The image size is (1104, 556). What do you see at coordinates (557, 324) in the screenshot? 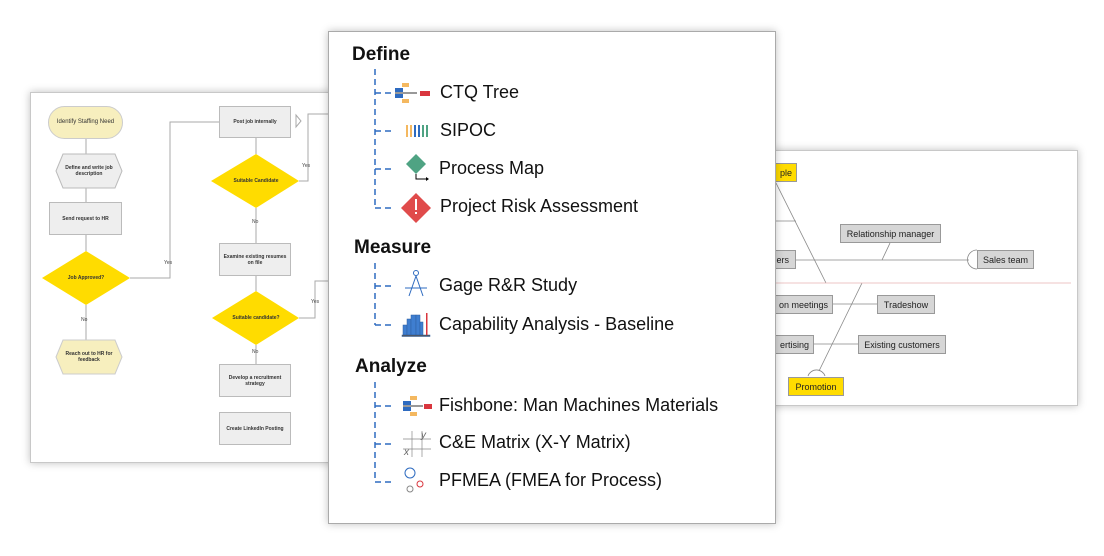
I see `menu-item-capability: Capability Analysis - Baseline` at bounding box center [557, 324].